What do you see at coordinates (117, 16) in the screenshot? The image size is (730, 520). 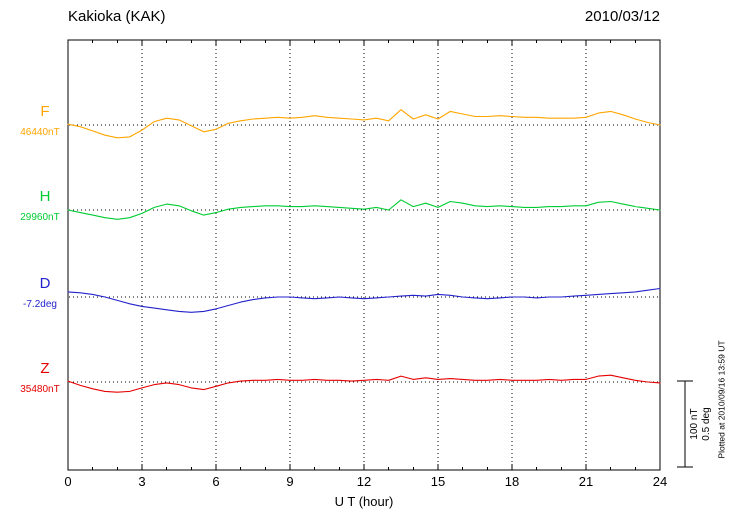 I see `page-title: Kakioka (KAK)` at bounding box center [117, 16].